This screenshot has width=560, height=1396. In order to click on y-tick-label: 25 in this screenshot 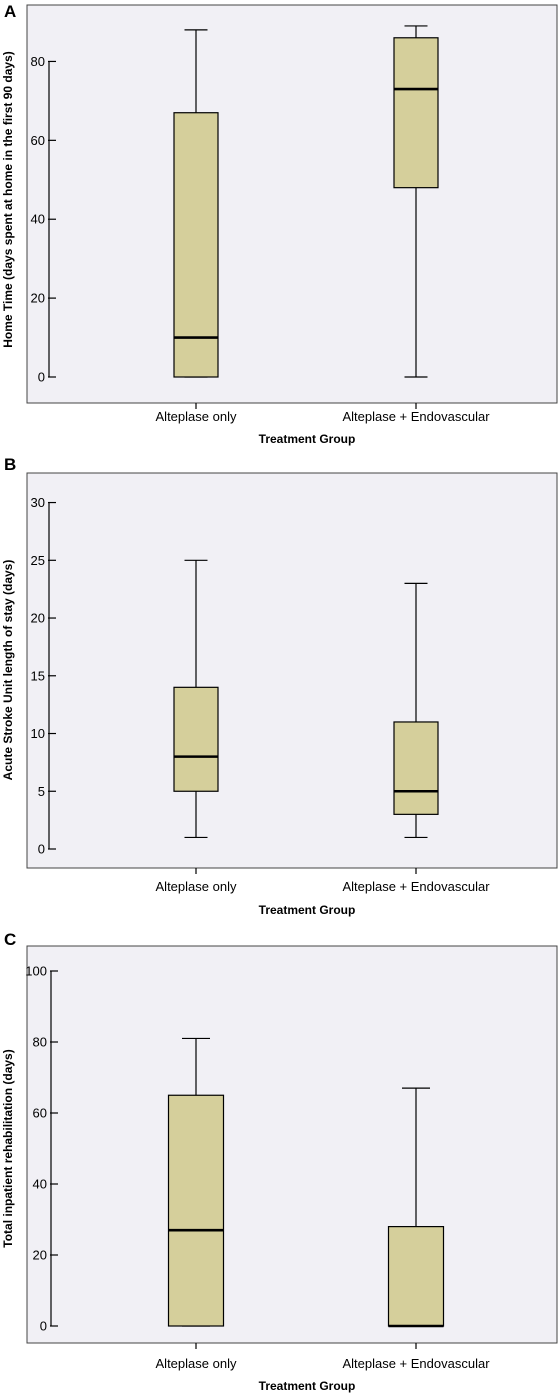, I will do `click(38, 560)`.